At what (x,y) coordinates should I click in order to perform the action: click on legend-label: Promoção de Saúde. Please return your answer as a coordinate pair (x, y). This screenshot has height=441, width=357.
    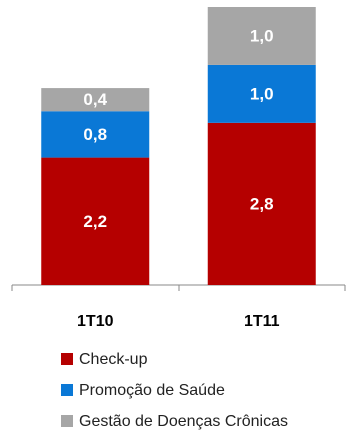
    Looking at the image, I should click on (152, 390).